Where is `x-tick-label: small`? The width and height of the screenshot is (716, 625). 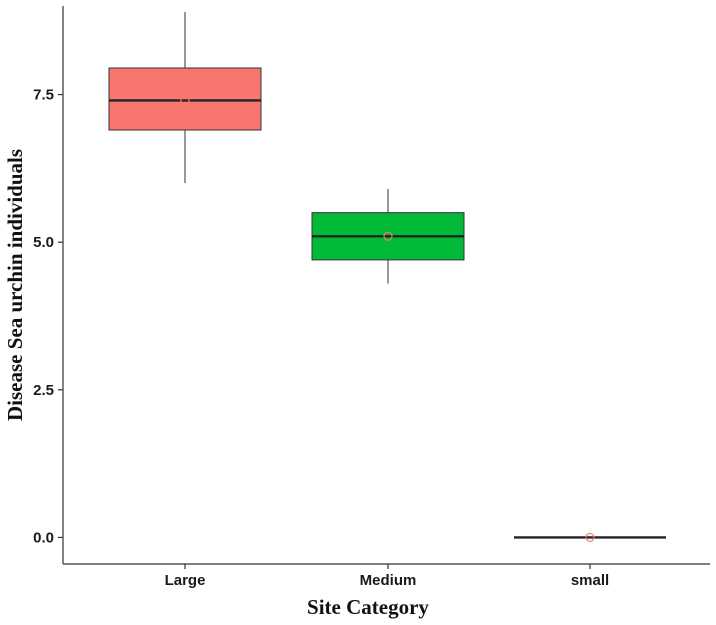
x-tick-label: small is located at coordinates (590, 580).